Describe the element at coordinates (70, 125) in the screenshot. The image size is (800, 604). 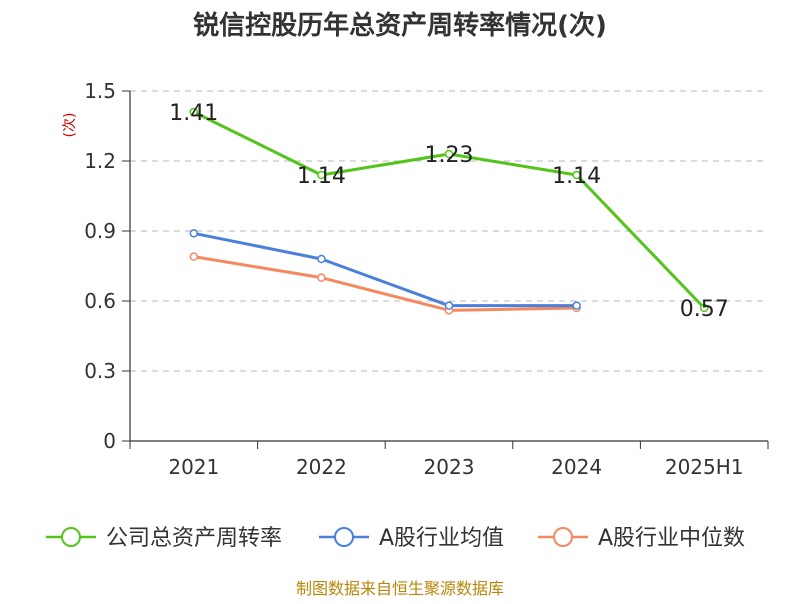
I see `y-axis-label: (次)` at that location.